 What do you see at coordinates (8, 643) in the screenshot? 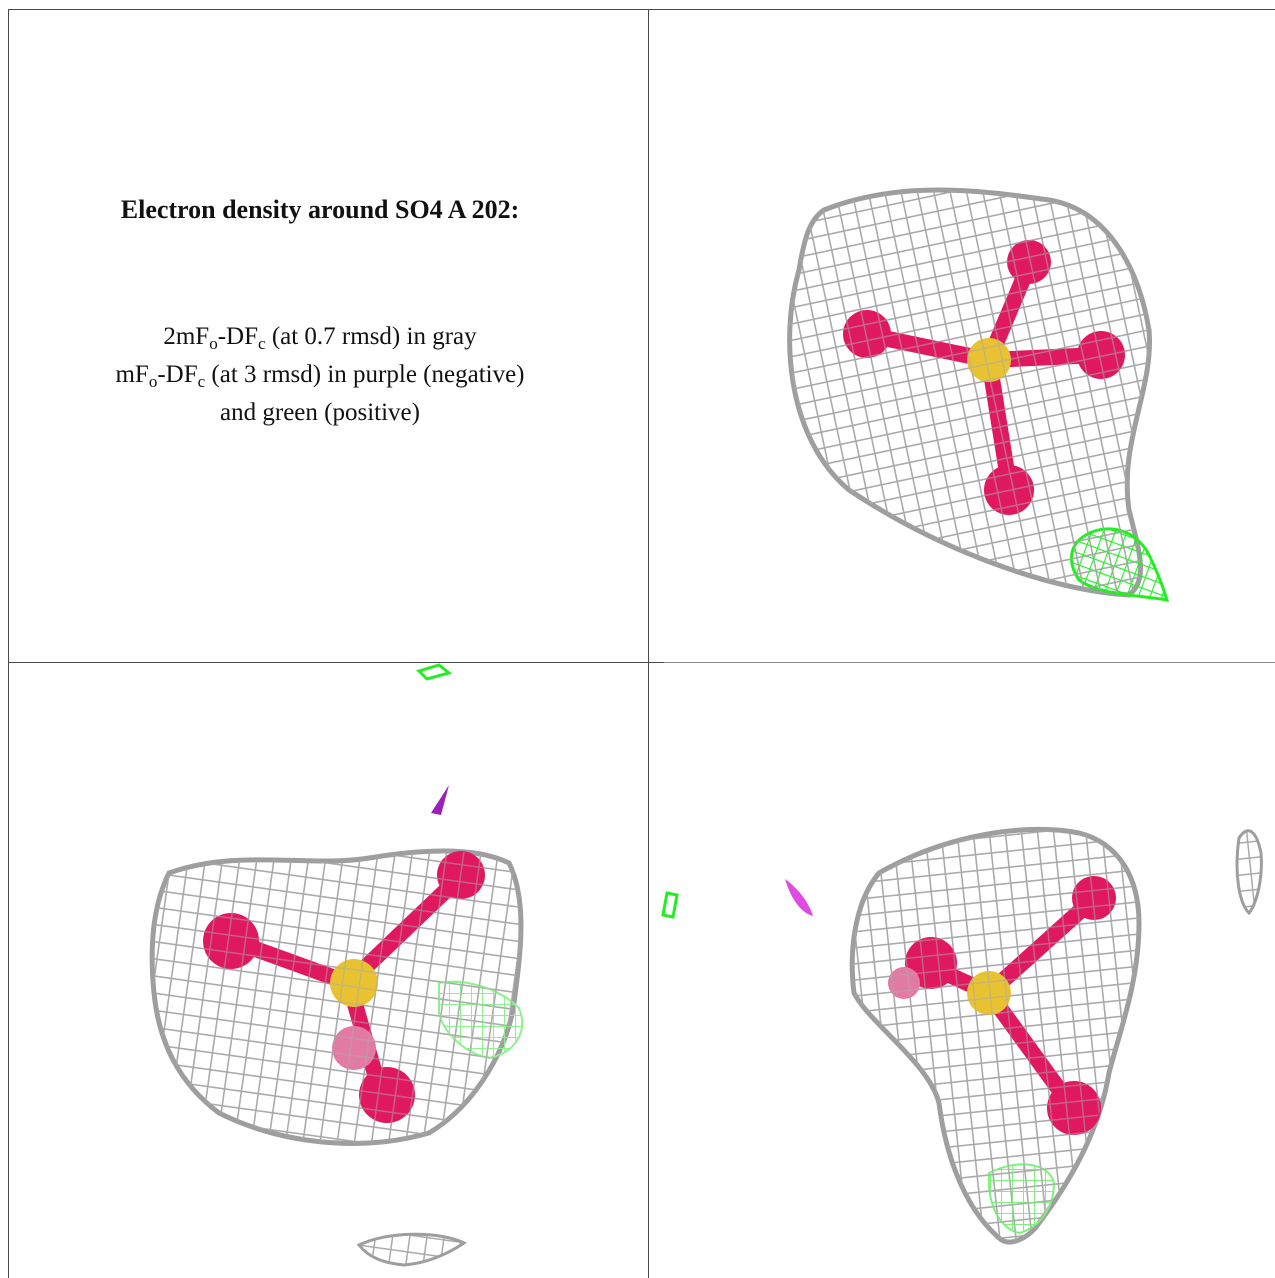
I see `grid-left-border` at bounding box center [8, 643].